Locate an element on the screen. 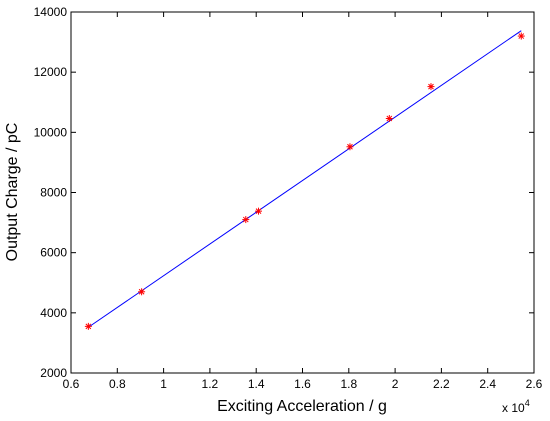  x-tick-label: 2.4 is located at coordinates (487, 384).